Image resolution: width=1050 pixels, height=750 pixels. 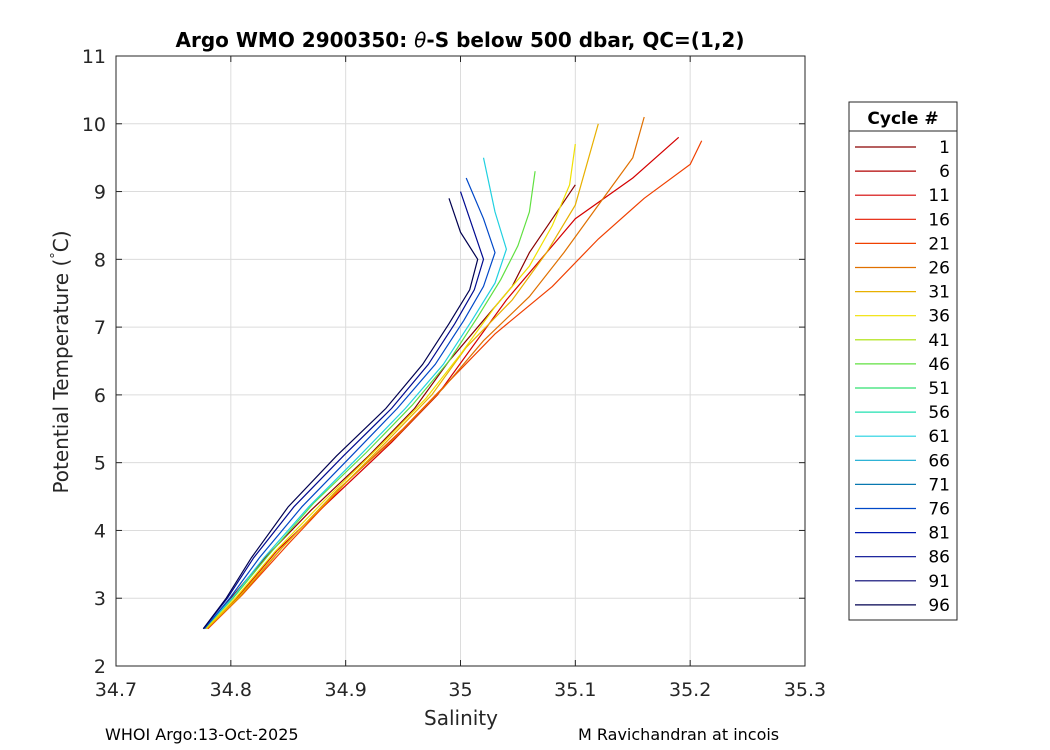 What do you see at coordinates (939, 510) in the screenshot?
I see `legend-label: 76` at bounding box center [939, 510].